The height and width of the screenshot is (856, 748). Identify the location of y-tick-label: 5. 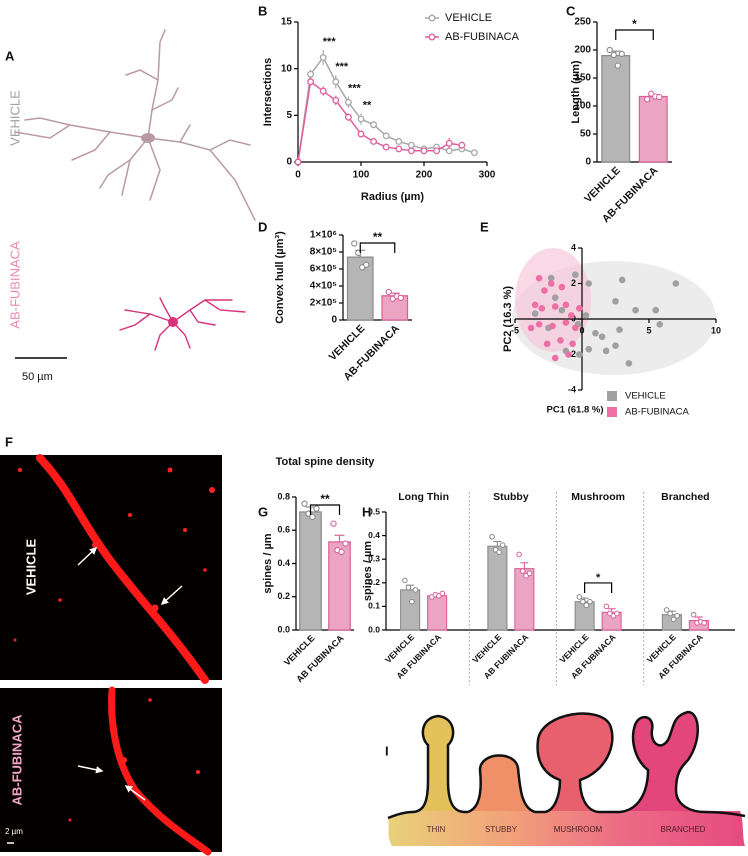
(289, 115).